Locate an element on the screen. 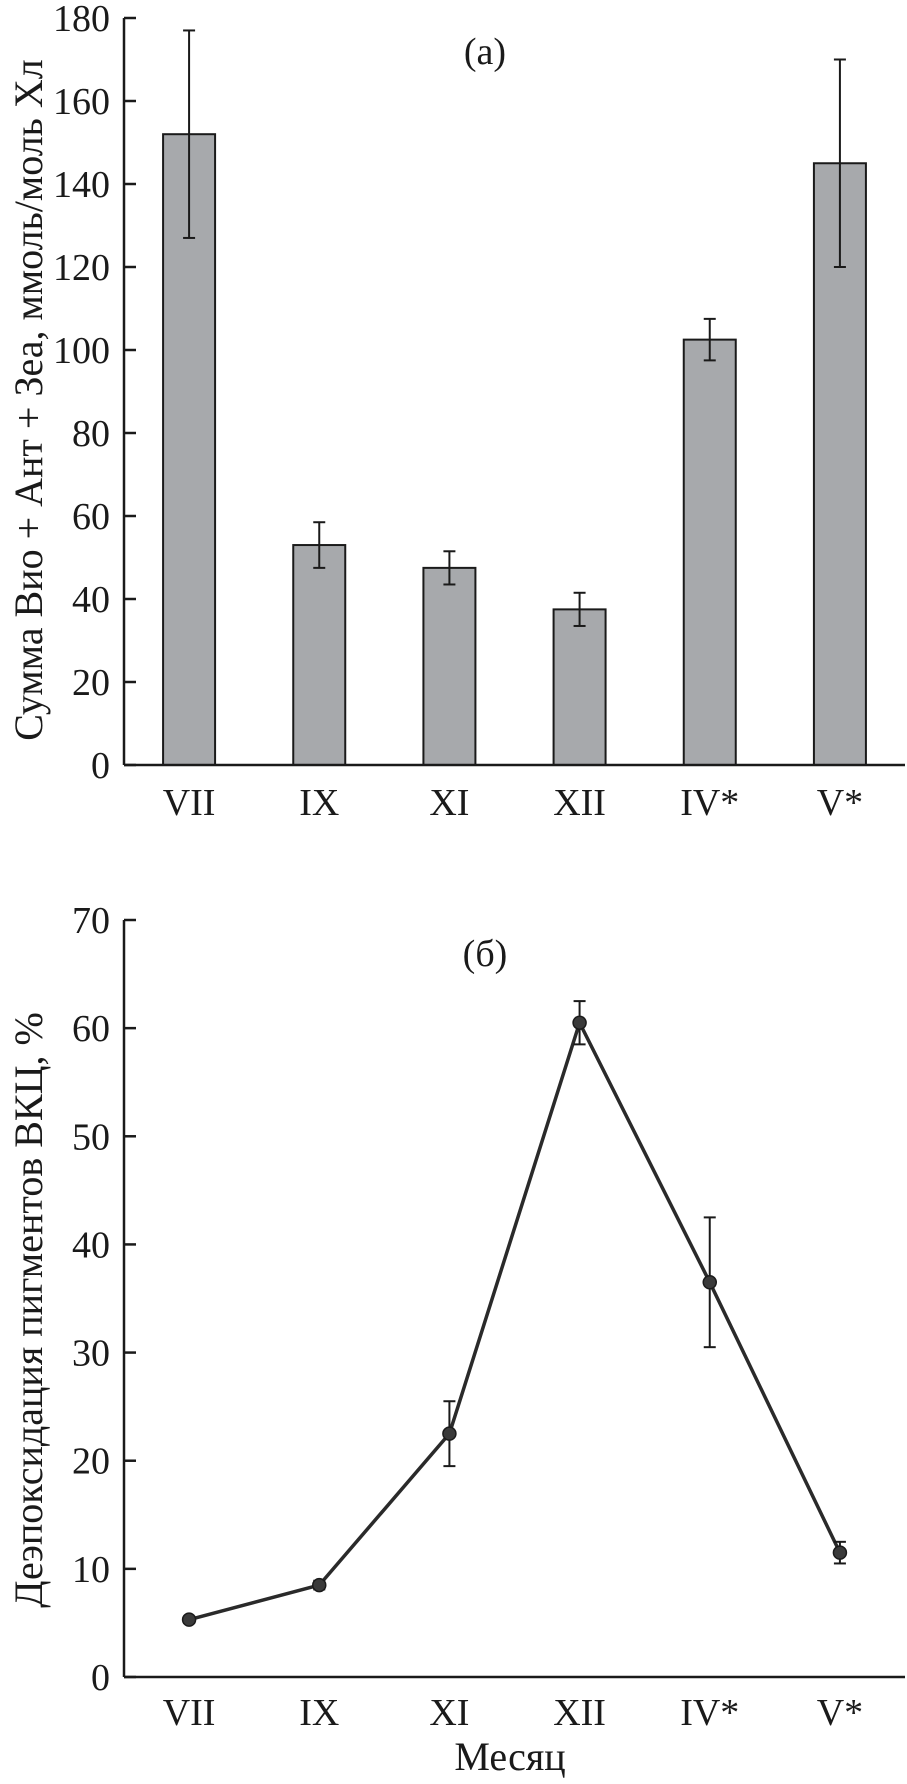 The width and height of the screenshot is (907, 1784). bar-chart-y-tick-label: 120 is located at coordinates (81, 268).